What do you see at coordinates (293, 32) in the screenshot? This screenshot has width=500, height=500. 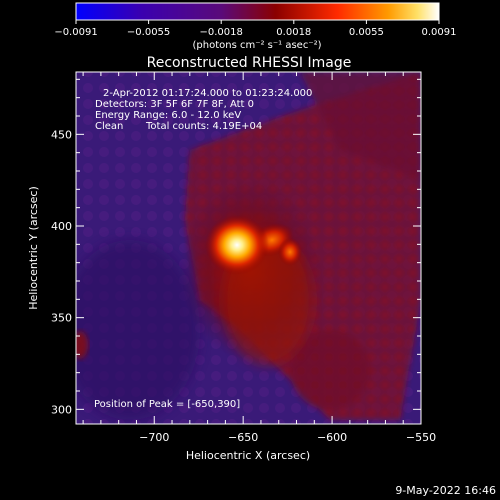 I see `colorbar-tick-label: 0.0018` at bounding box center [293, 32].